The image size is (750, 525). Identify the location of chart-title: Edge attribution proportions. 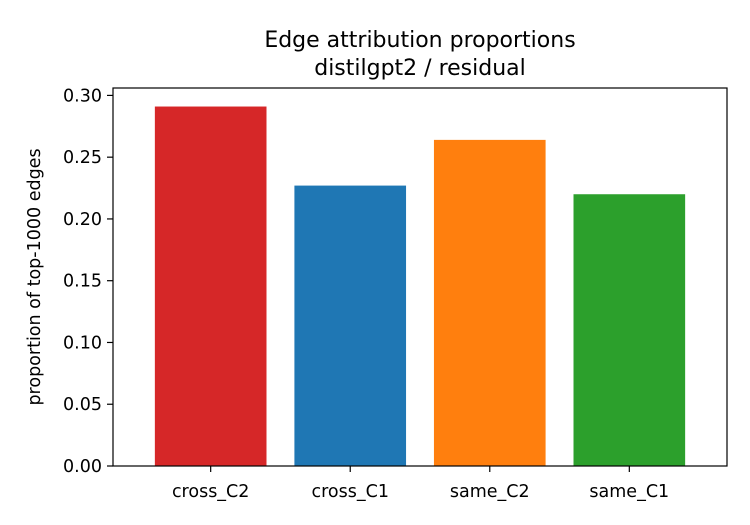
(419, 40).